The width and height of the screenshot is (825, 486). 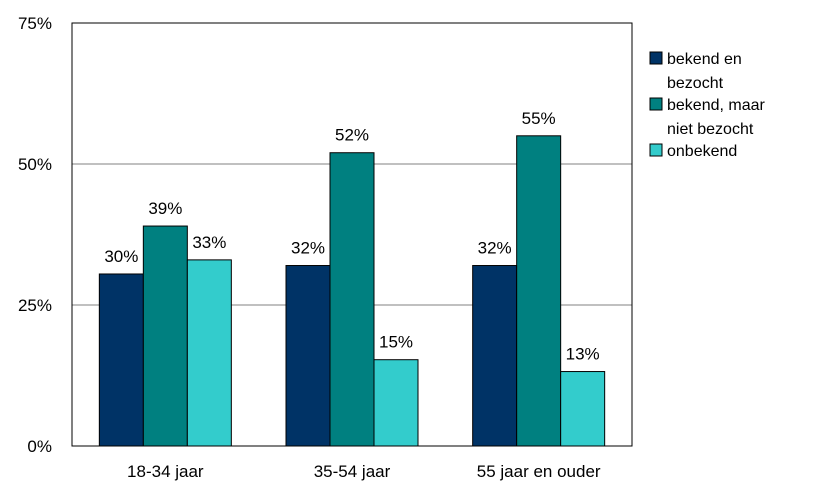 I want to click on y-tick-label: 25%, so click(x=35, y=305).